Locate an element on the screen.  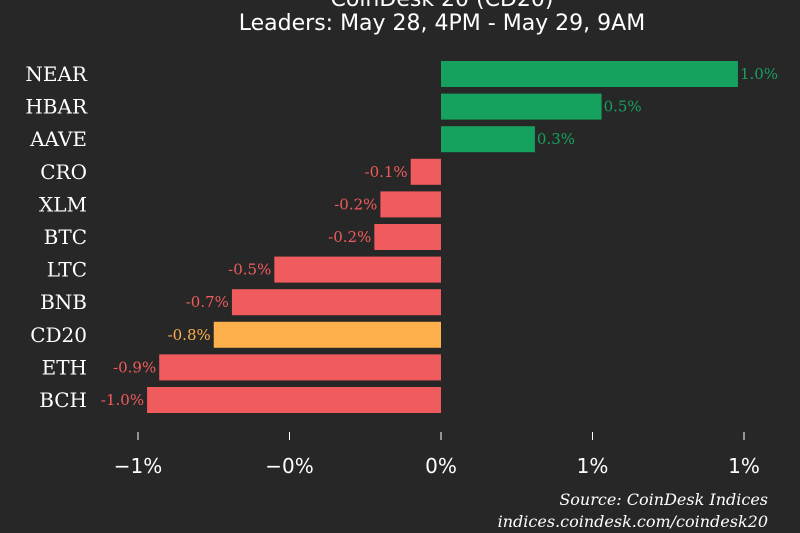
bar-aave is located at coordinates (488, 139).